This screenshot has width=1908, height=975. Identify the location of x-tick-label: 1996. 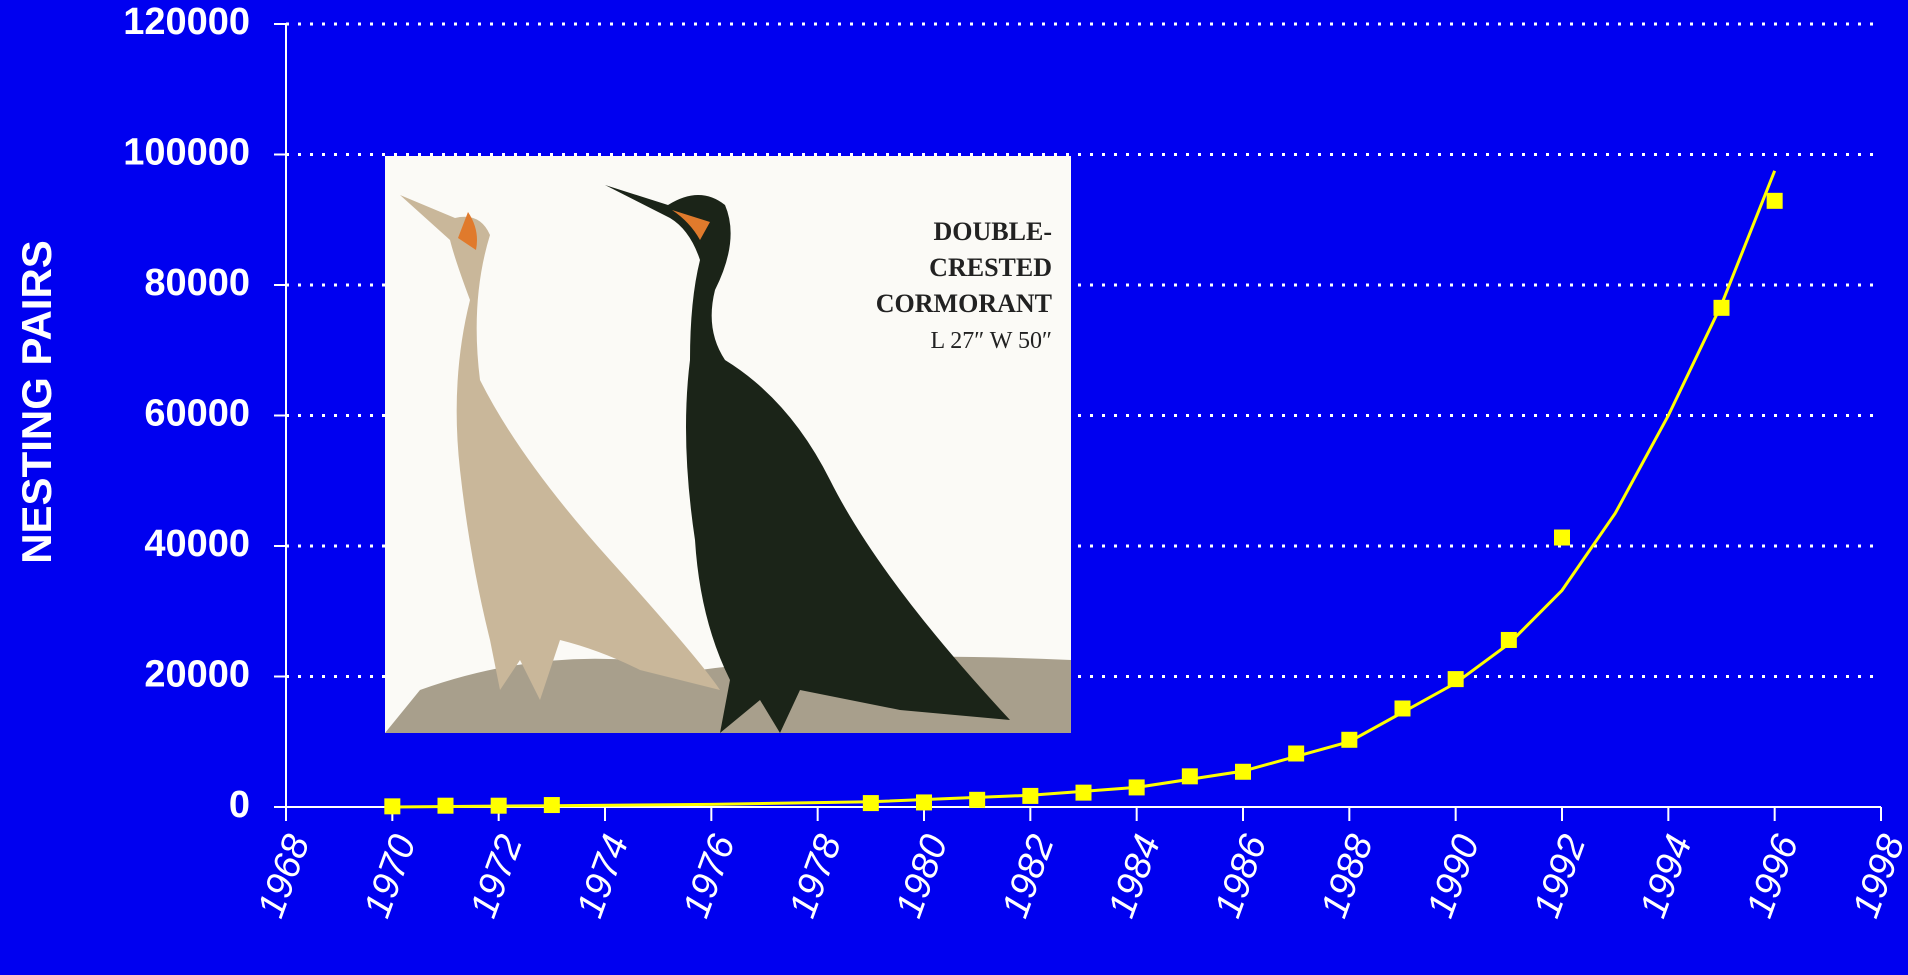
(1773, 876).